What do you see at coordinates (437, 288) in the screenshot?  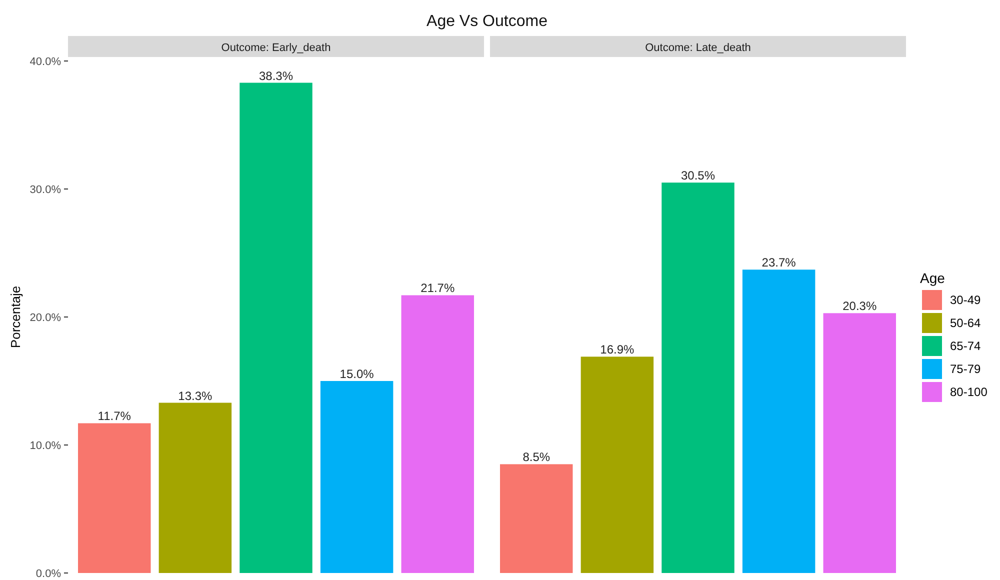 I see `data-label: 21.7%` at bounding box center [437, 288].